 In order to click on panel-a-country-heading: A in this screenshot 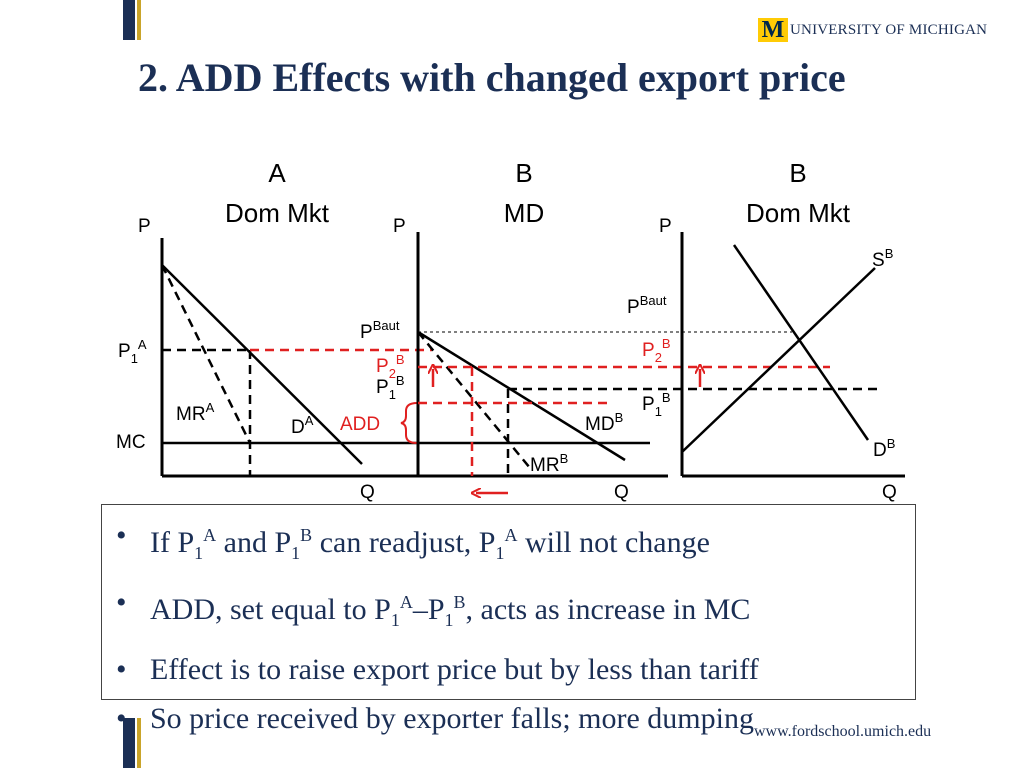, I will do `click(277, 173)`.